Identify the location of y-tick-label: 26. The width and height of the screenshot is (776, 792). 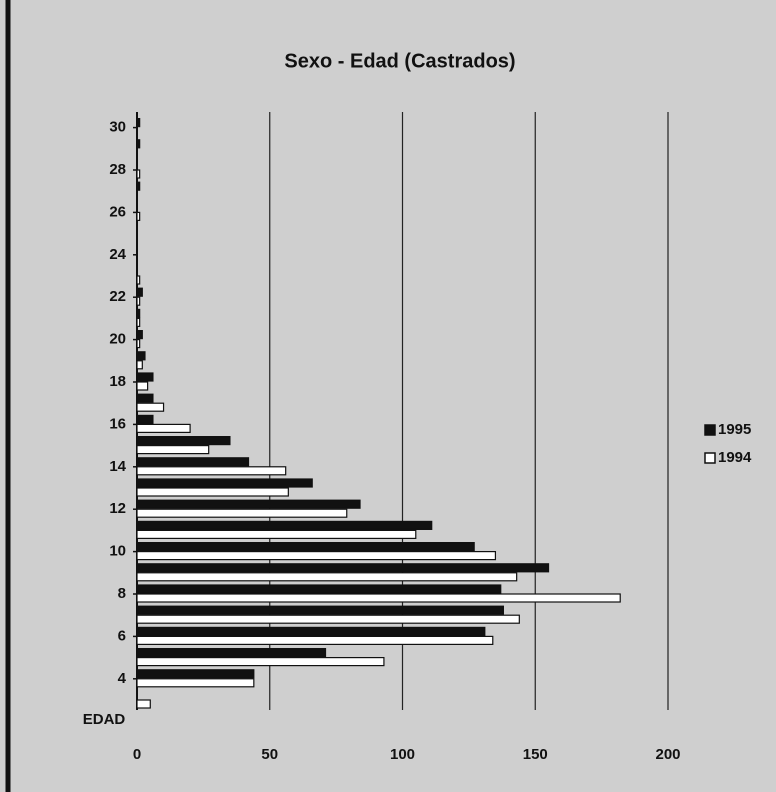
(117, 211).